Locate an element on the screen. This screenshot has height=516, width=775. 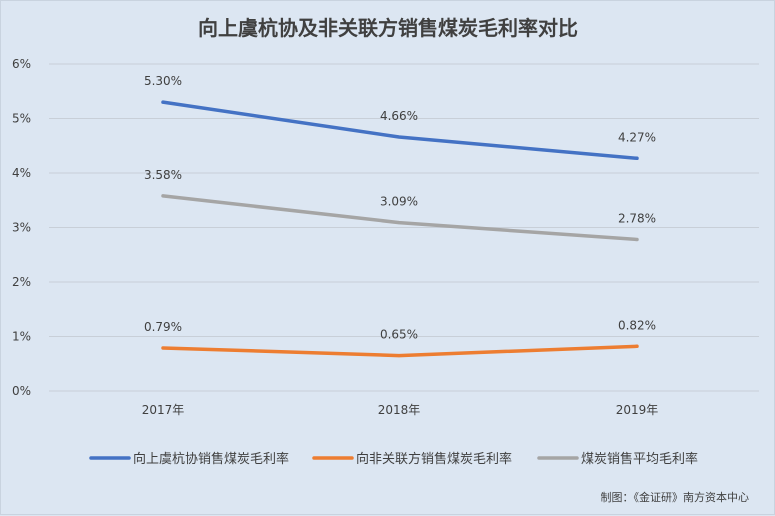
y-tick-label: 1% is located at coordinates (21, 337).